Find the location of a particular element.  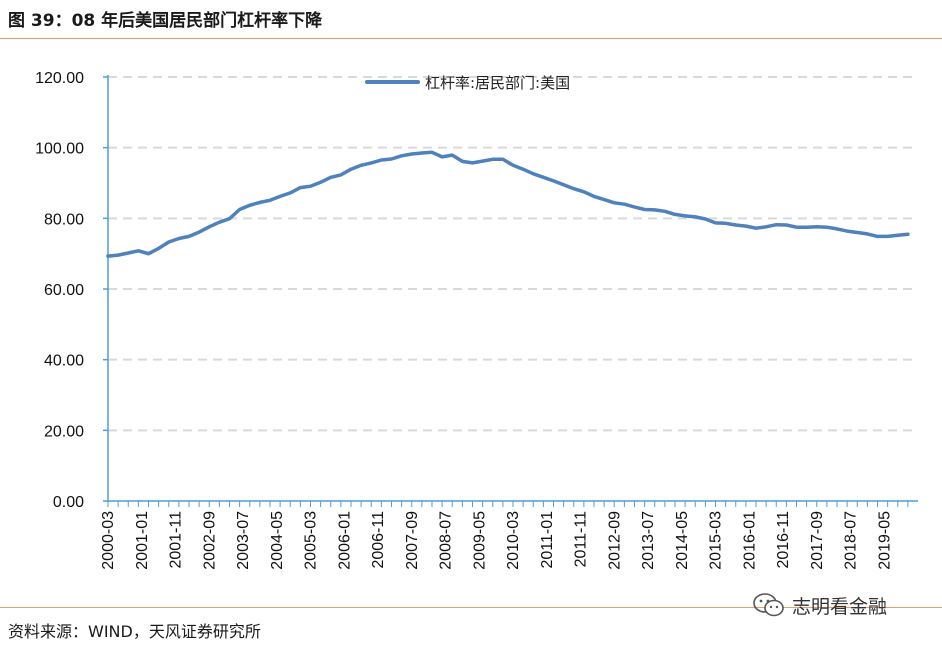

x-tick-label: 2005-03 is located at coordinates (311, 540).